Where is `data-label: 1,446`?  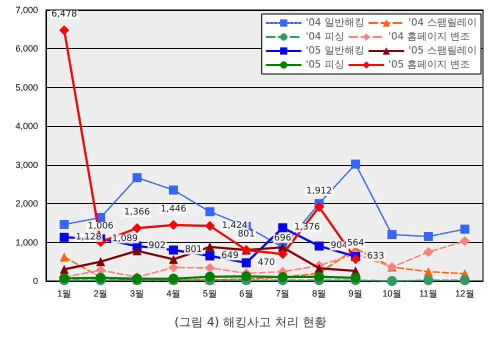
data-label: 1,446 is located at coordinates (173, 209).